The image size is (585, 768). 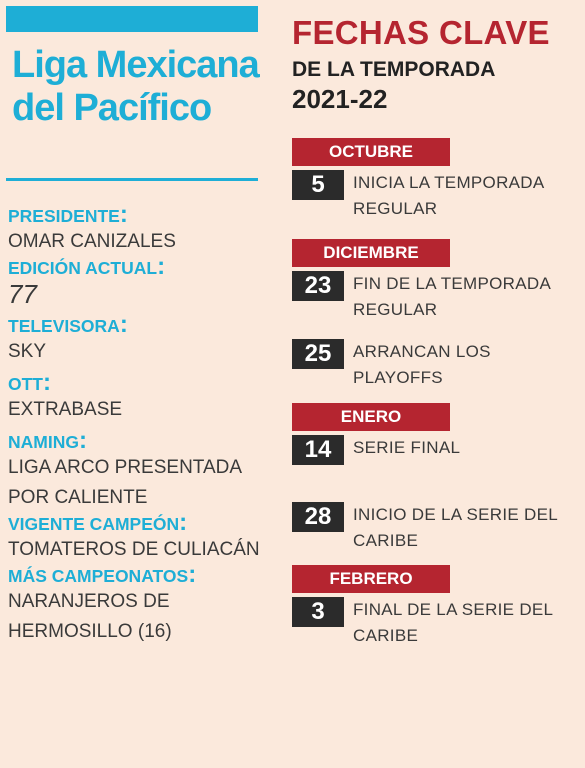 I want to click on fact-label-televisora: Televisora, so click(x=138, y=326).